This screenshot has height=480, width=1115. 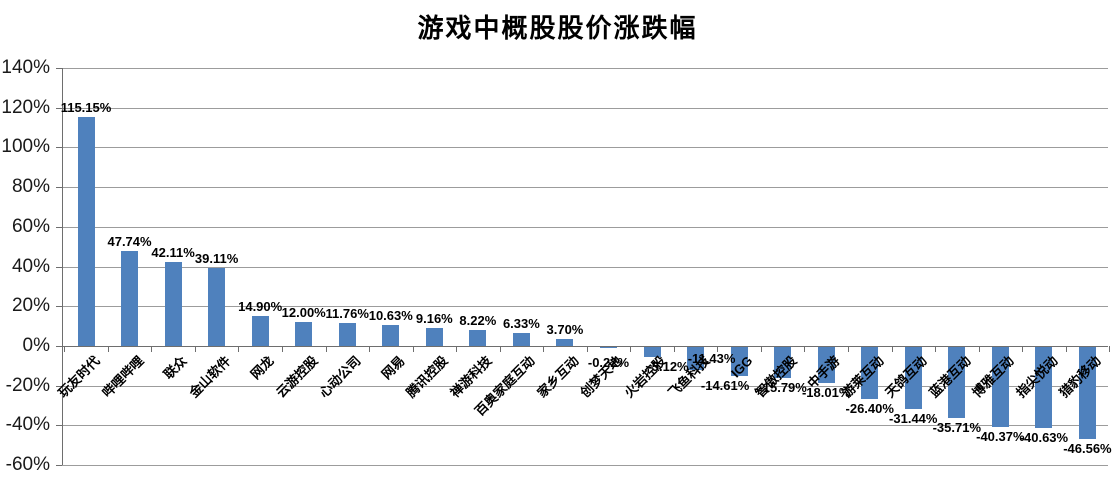 What do you see at coordinates (558, 376) in the screenshot?
I see `category-label: 家乡互动` at bounding box center [558, 376].